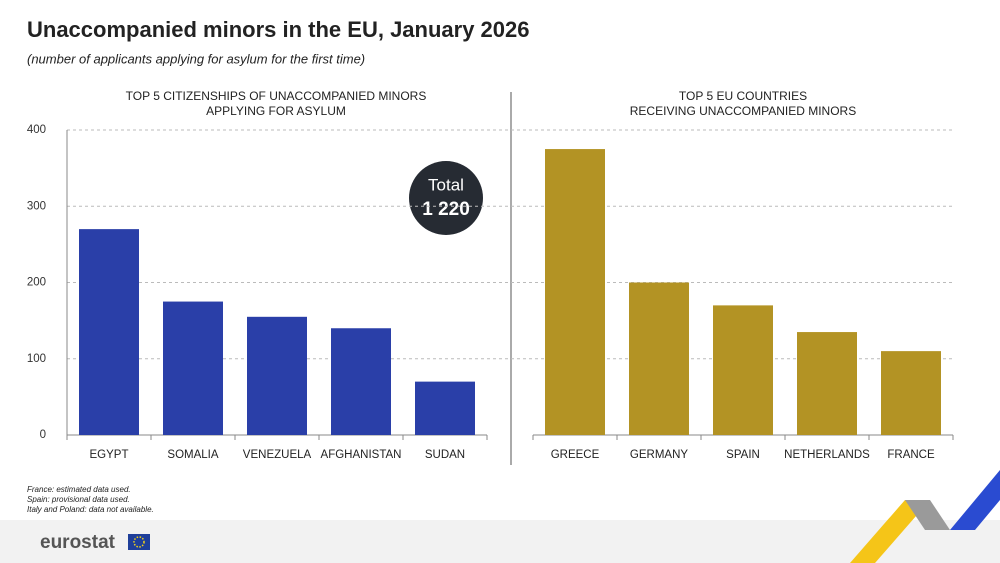 The height and width of the screenshot is (563, 1000). Describe the element at coordinates (500, 541) in the screenshot. I see `footer-band` at that location.